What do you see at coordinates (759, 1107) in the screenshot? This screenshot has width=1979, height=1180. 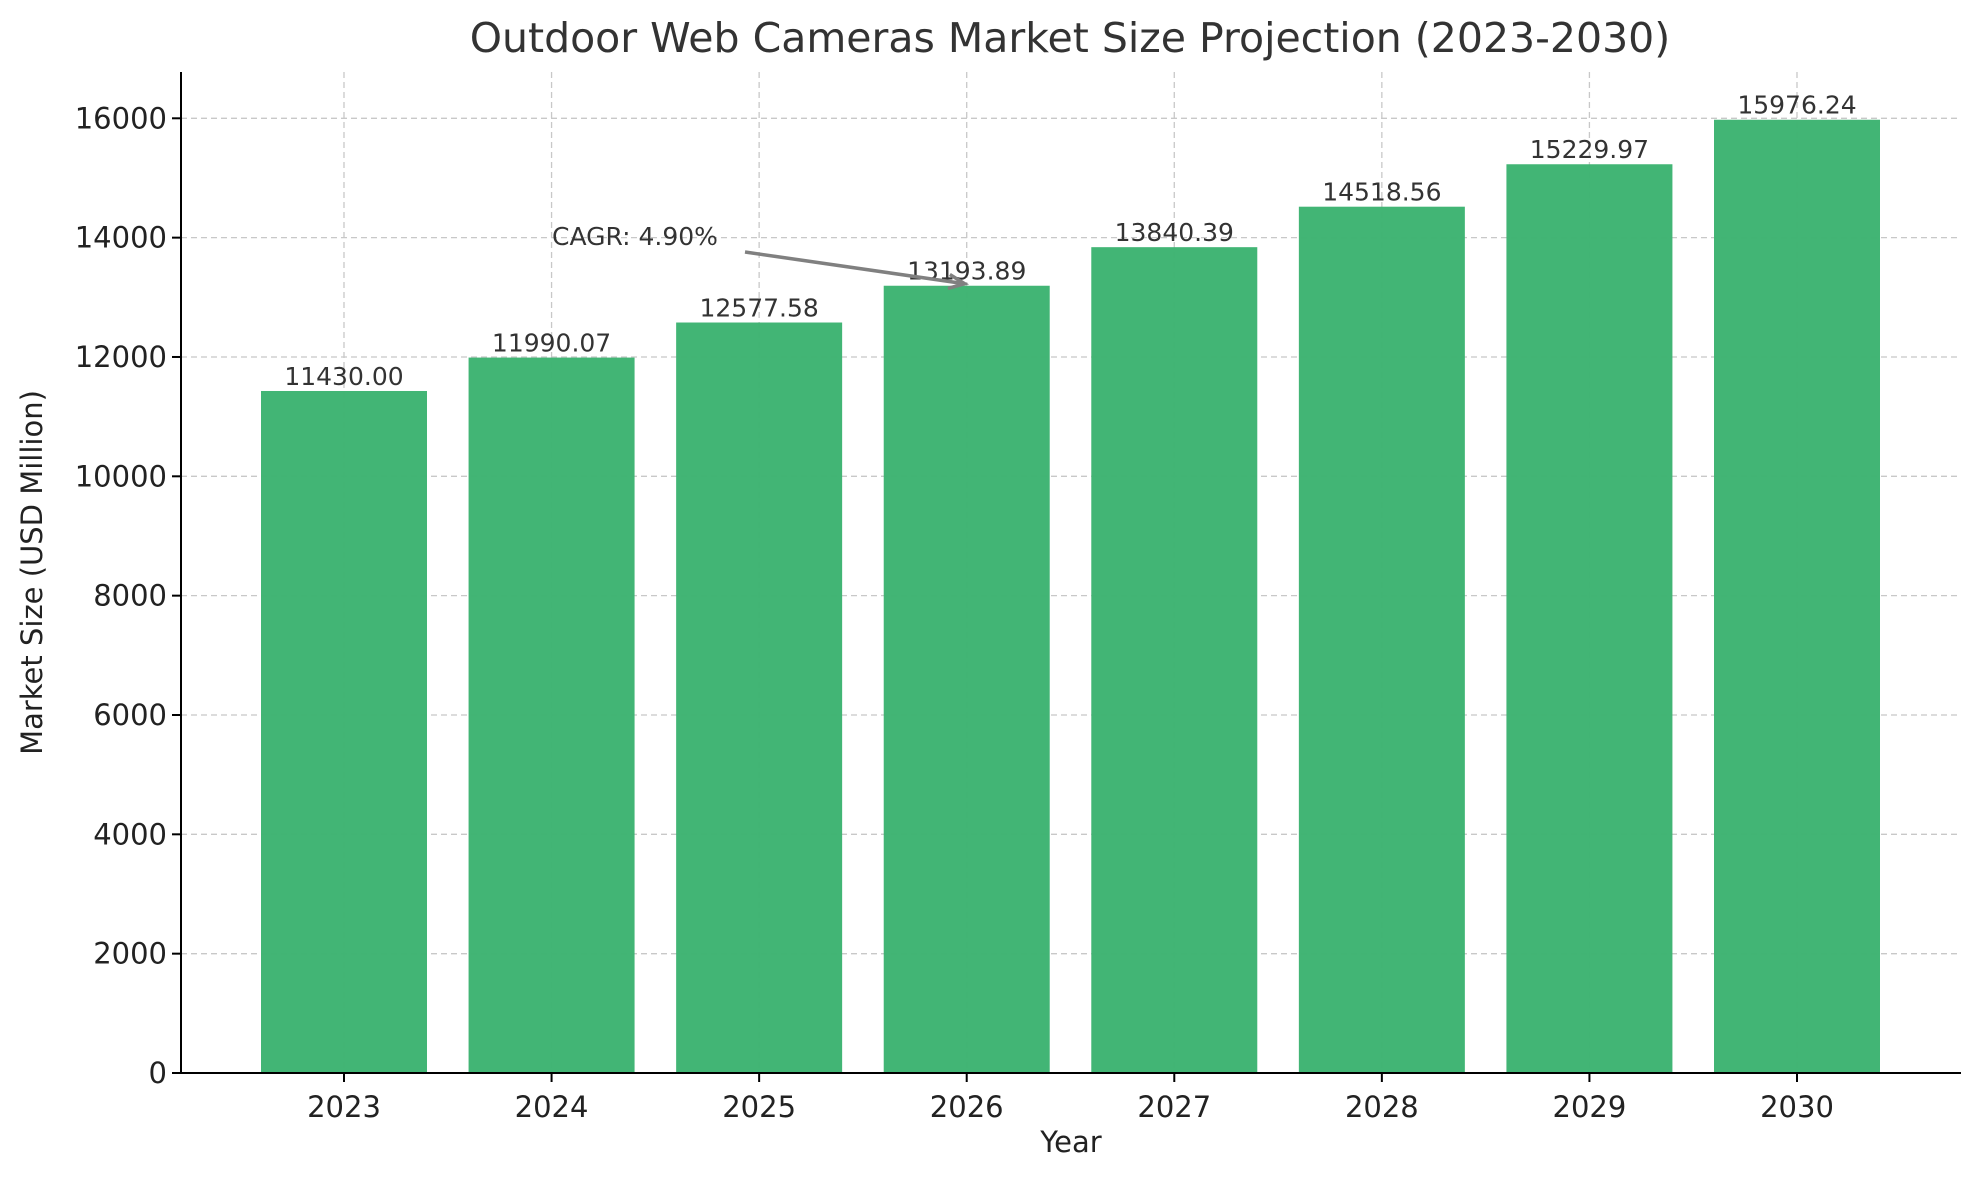 I see `x-tick-label: 2025` at bounding box center [759, 1107].